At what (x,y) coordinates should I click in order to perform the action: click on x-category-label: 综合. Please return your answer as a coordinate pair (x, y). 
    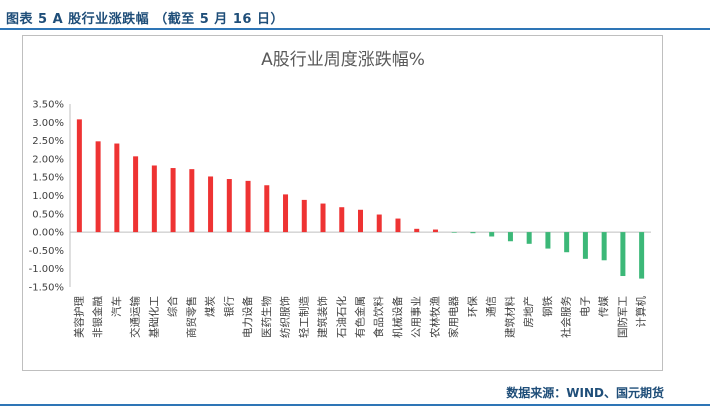
    Looking at the image, I should click on (172, 306).